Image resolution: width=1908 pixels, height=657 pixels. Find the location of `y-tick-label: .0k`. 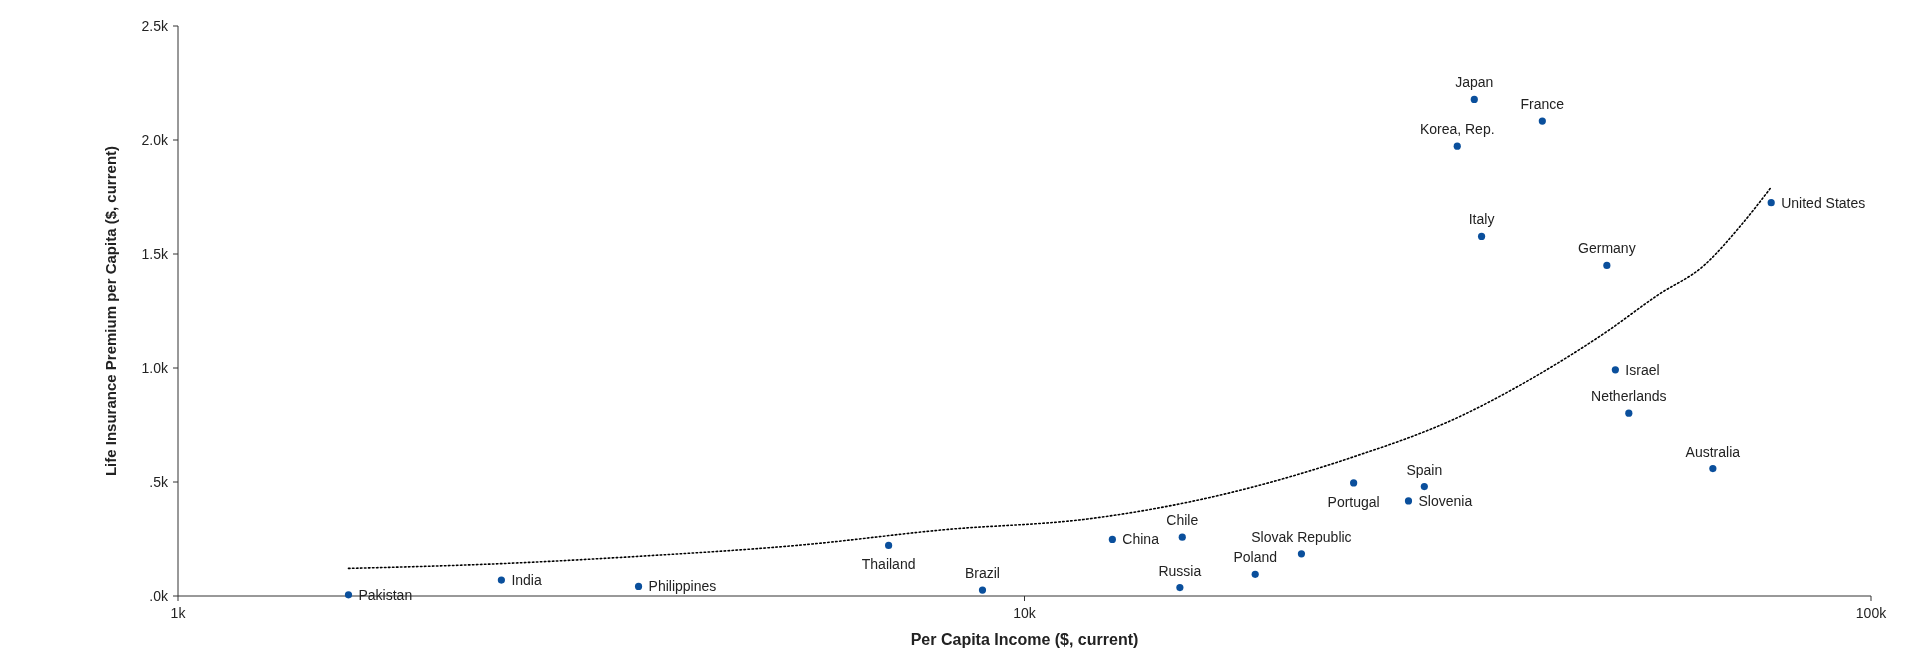

y-tick-label: .0k is located at coordinates (159, 596).